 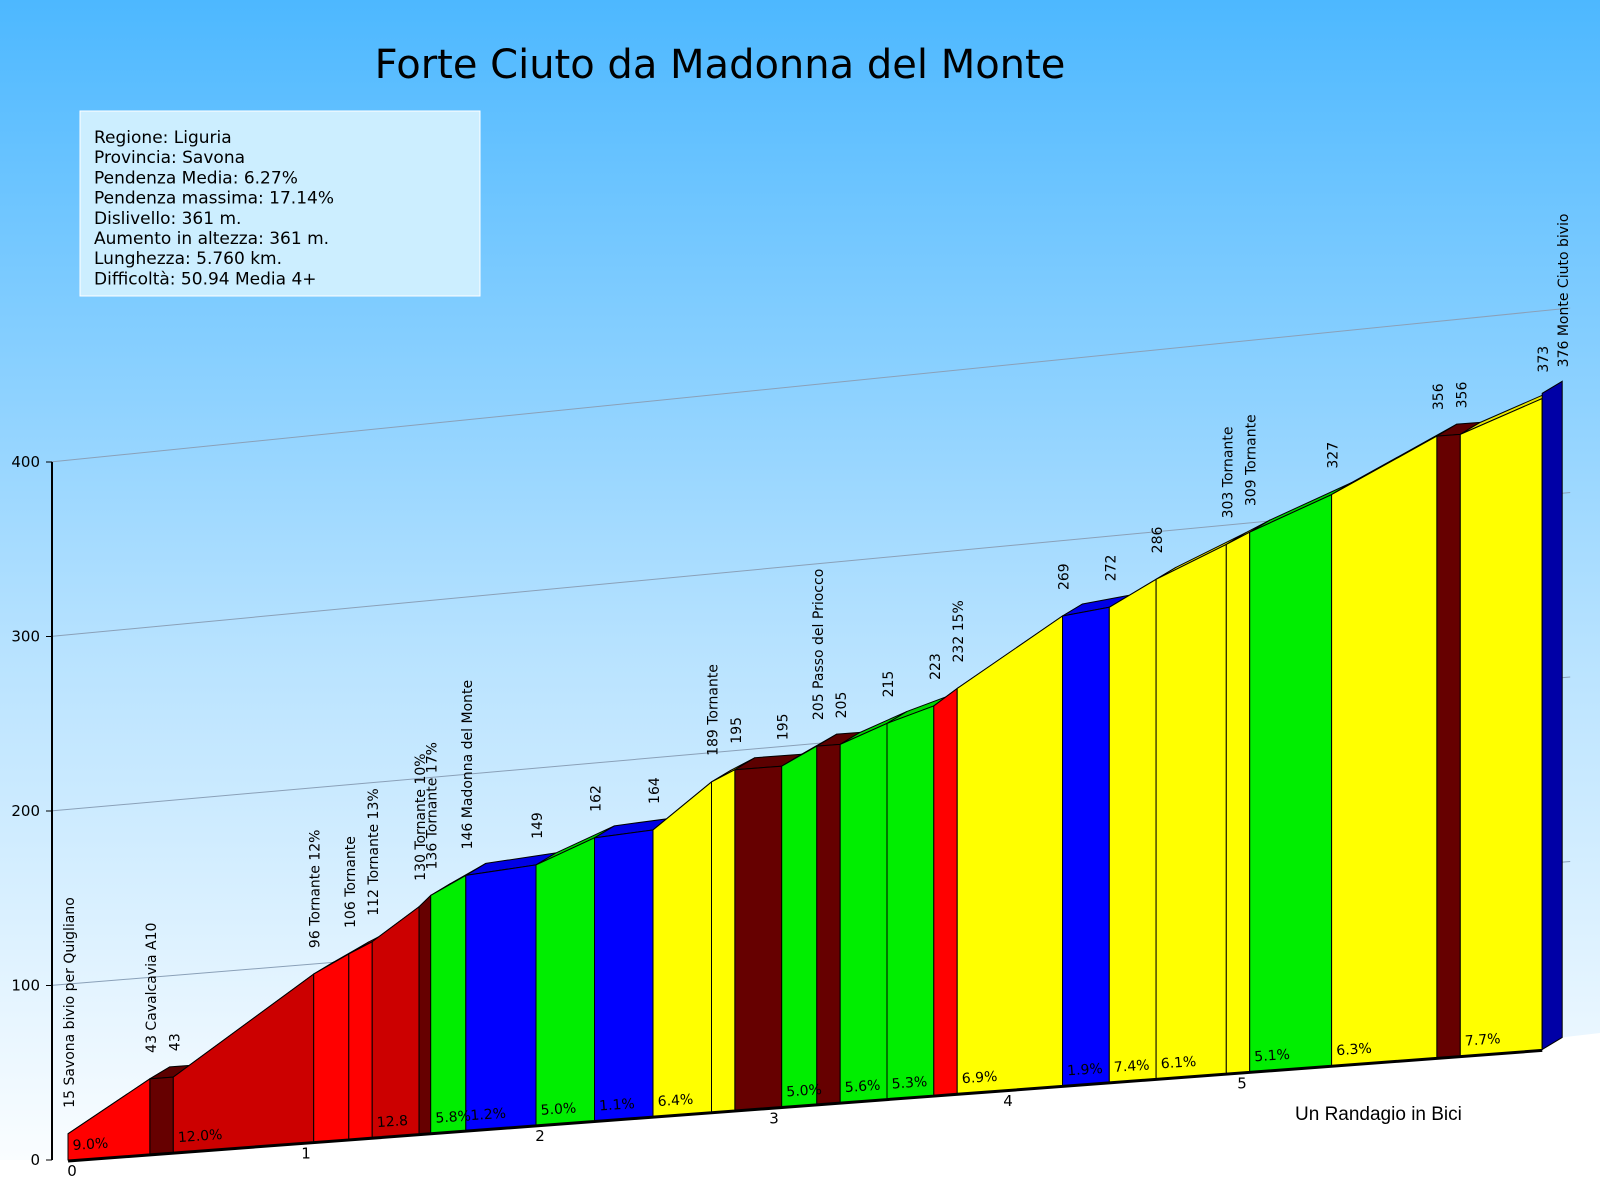 I want to click on point-label: 112 Tornante 13%, so click(x=374, y=851).